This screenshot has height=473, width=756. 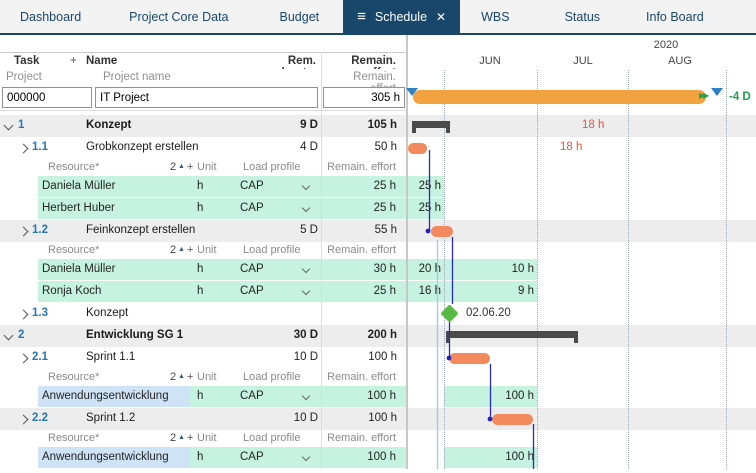 What do you see at coordinates (309, 230) in the screenshot?
I see `task-remaining-duration: 5 D` at bounding box center [309, 230].